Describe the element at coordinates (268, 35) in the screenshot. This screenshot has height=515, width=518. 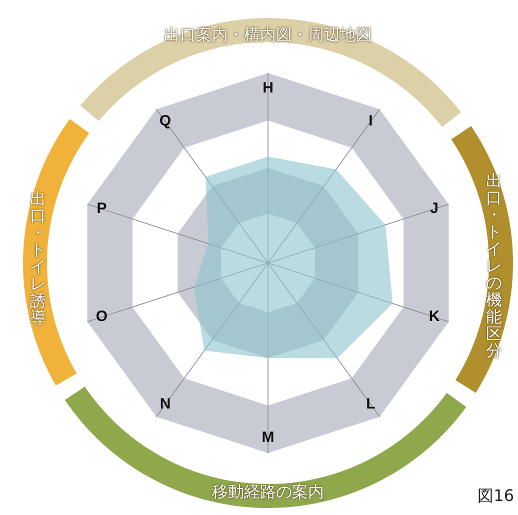
I see `text: 出口案内・構内図・周辺地図` at that location.